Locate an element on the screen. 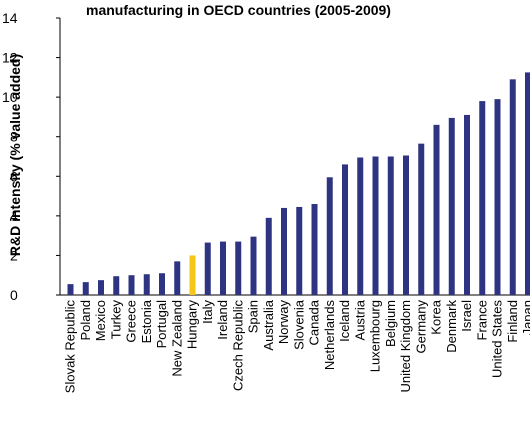 This screenshot has height=428, width=530. x-tick-label: Norway is located at coordinates (283, 322).